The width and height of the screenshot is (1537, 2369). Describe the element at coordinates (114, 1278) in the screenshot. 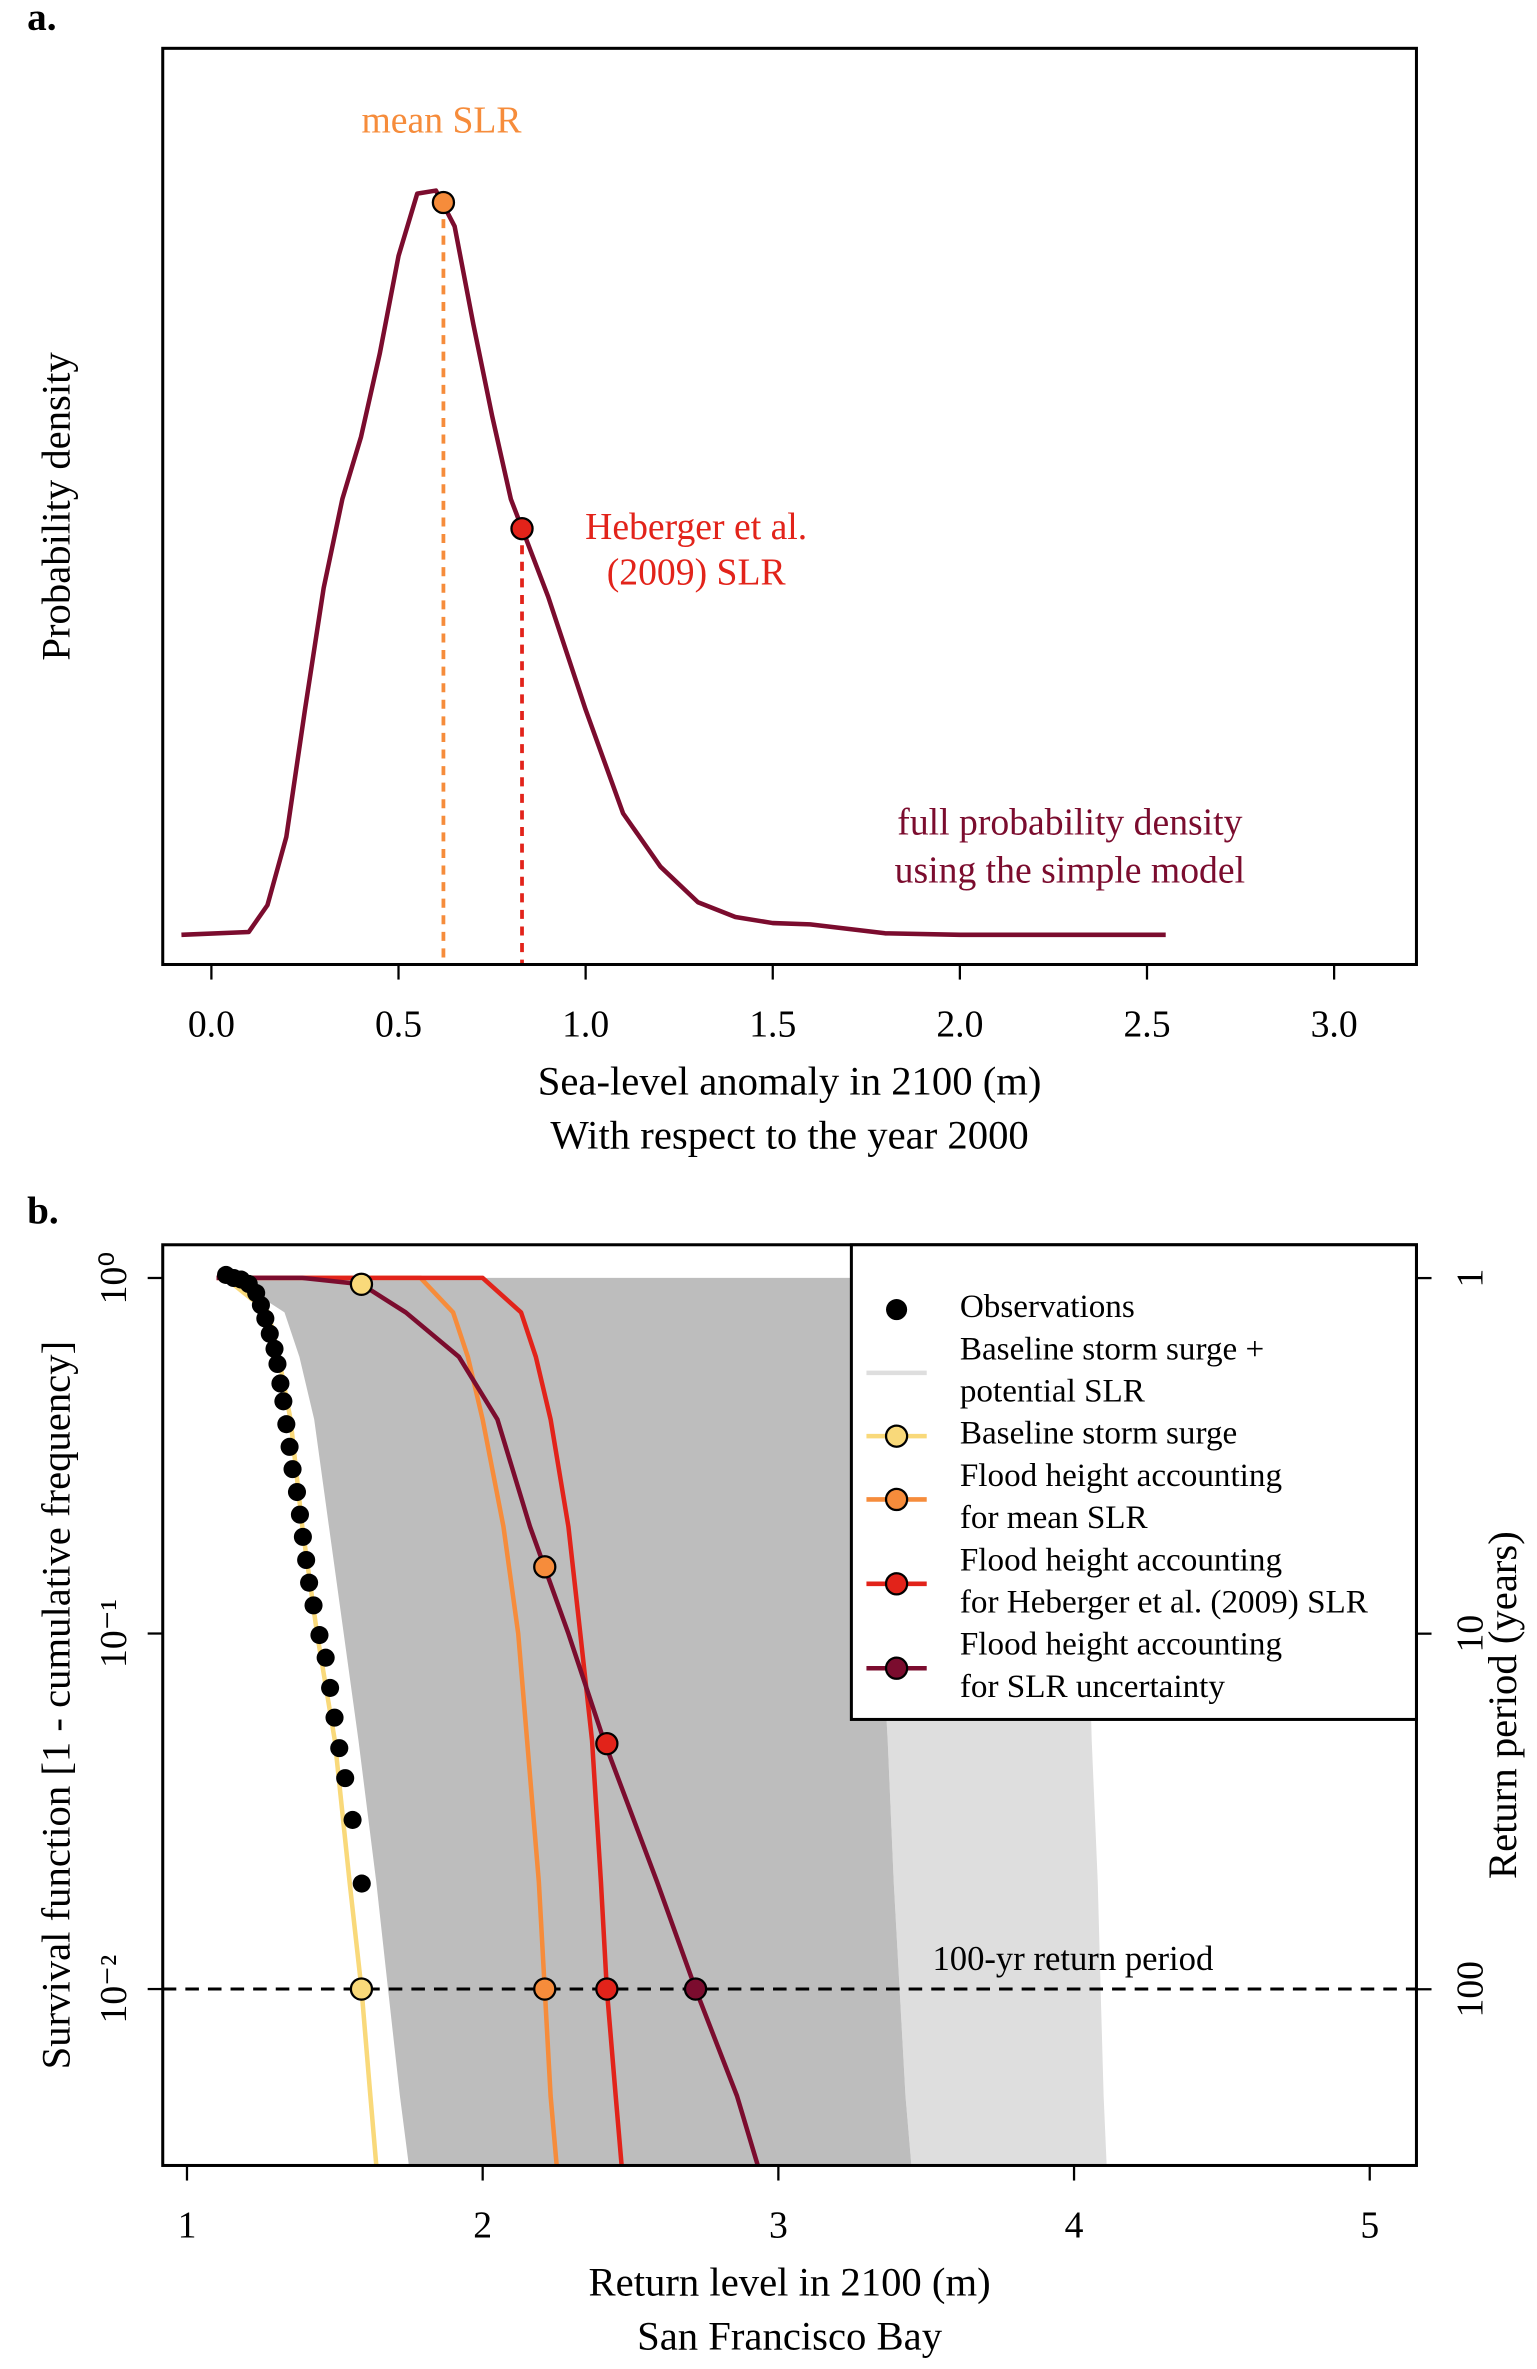

I see `y-tick-label: 10⁰` at that location.